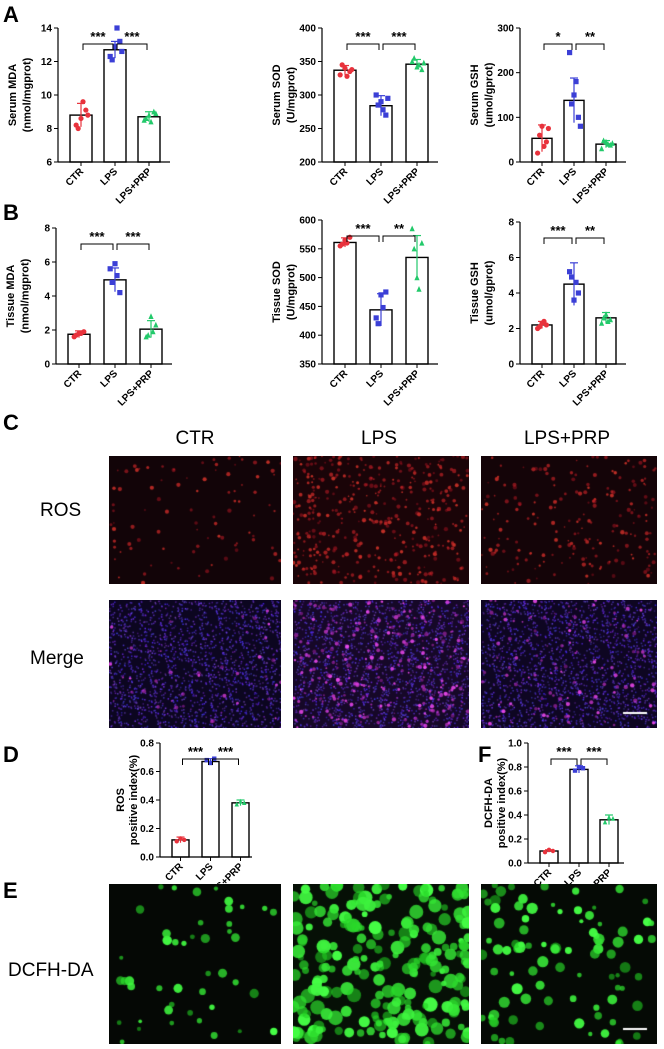 Image resolution: width=664 pixels, height=1049 pixels. I want to click on y-tick-label: 0, so click(511, 163).